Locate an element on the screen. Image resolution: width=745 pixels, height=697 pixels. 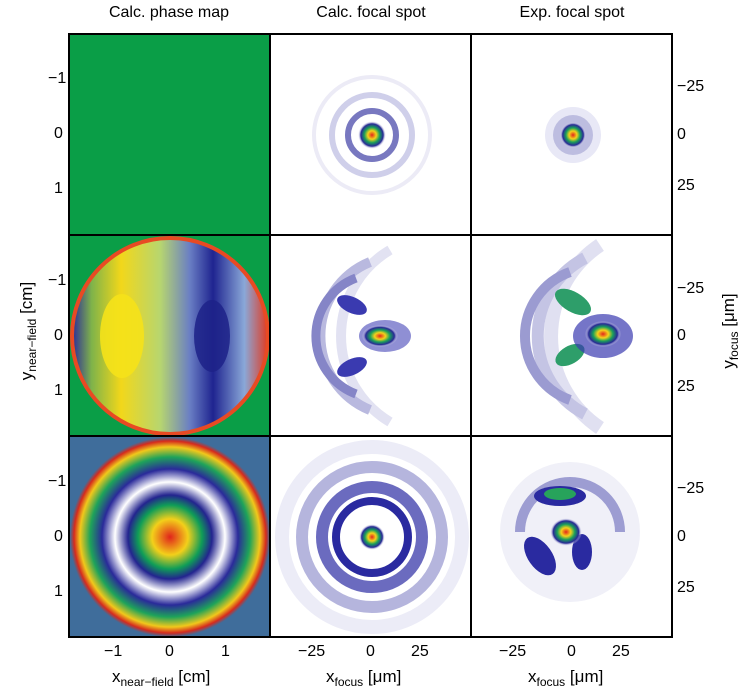
panel-r1-calc-spot is located at coordinates (370, 134).